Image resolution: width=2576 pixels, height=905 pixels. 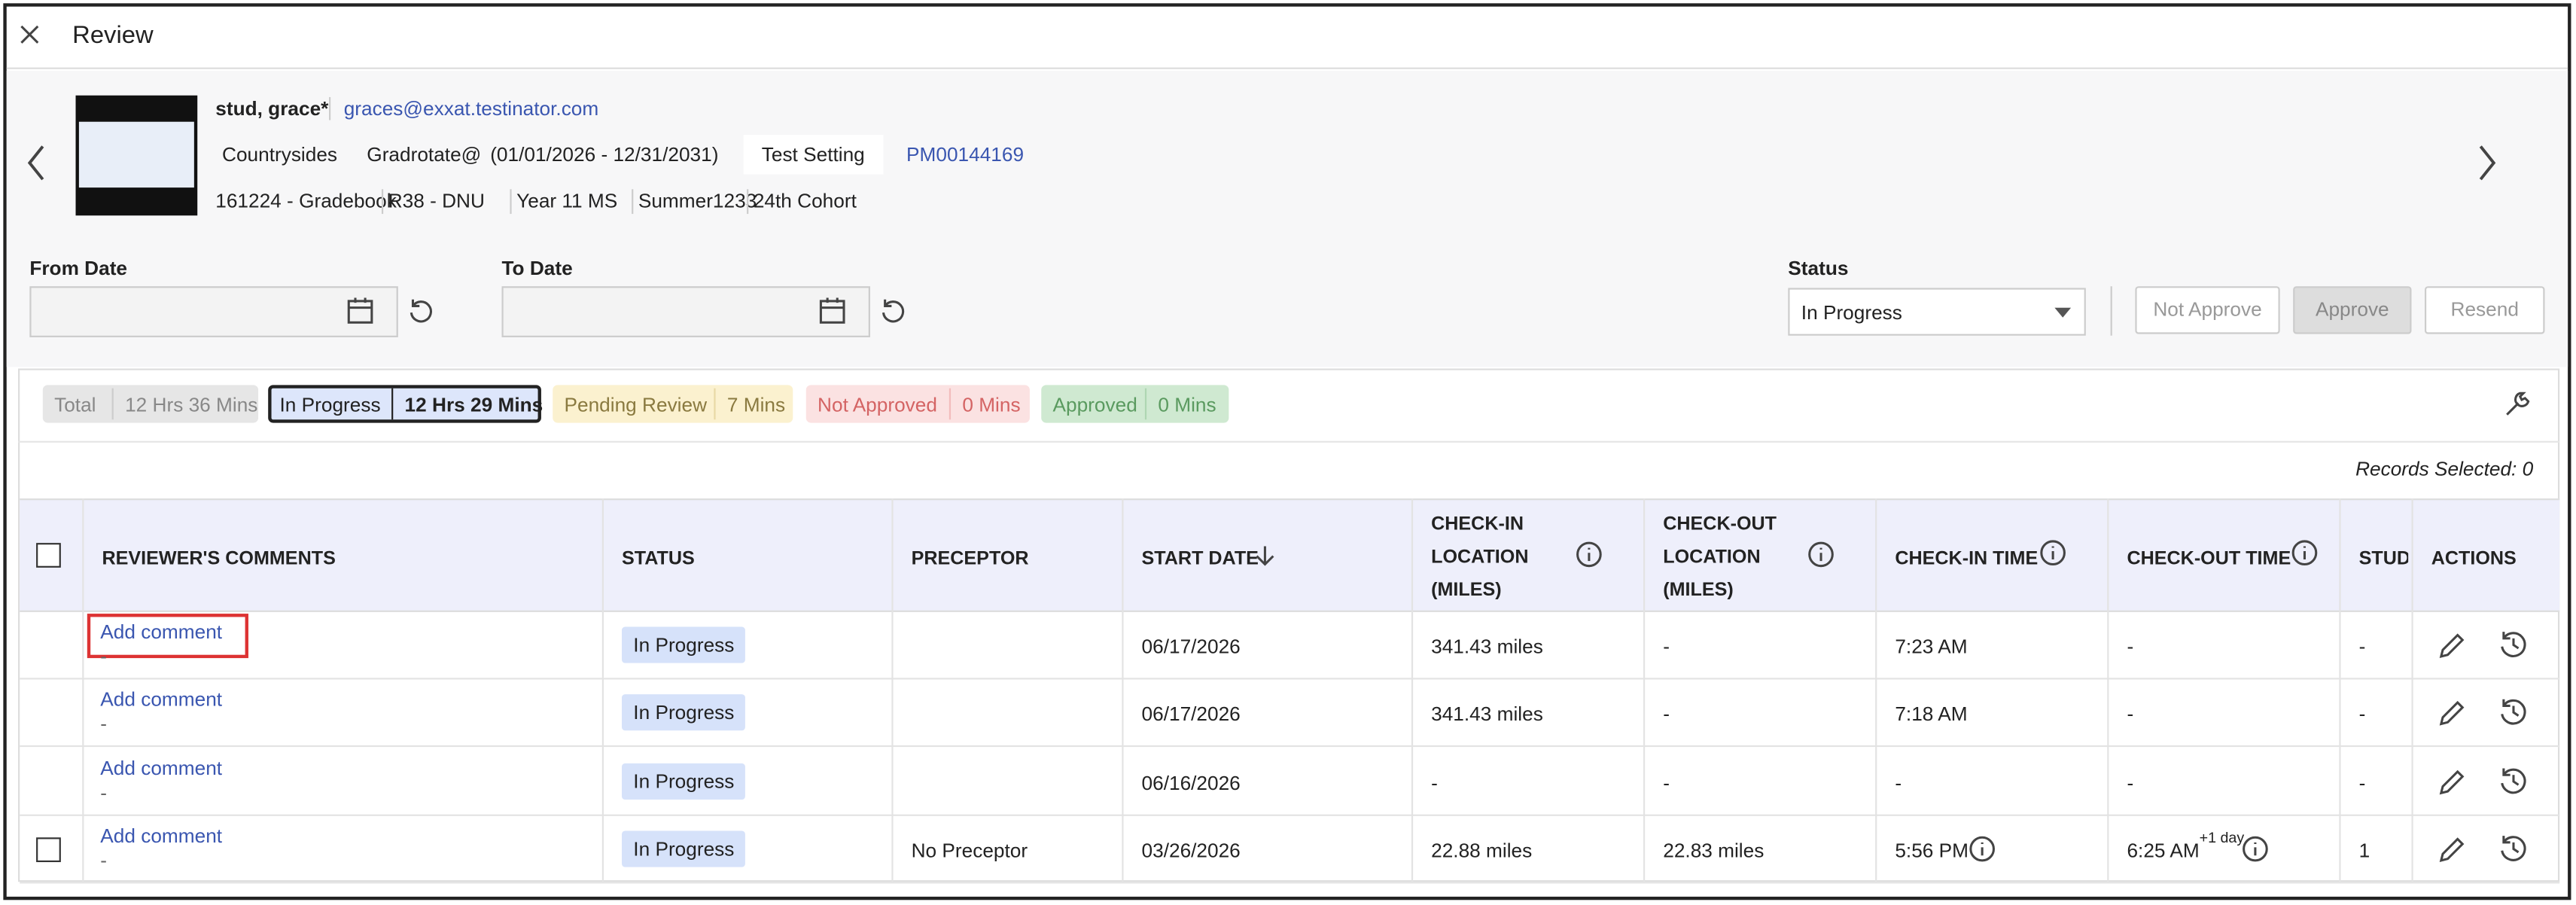 What do you see at coordinates (1480, 557) in the screenshot?
I see `column-header: CHECK-IN LOCATION (MILES)` at bounding box center [1480, 557].